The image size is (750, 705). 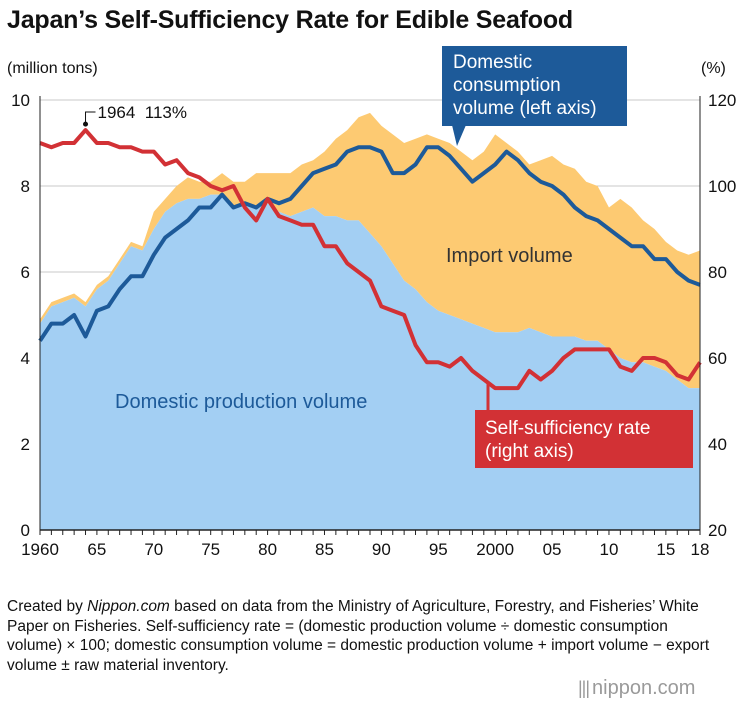 I want to click on left-axis-unit: (million tons), so click(x=52, y=68).